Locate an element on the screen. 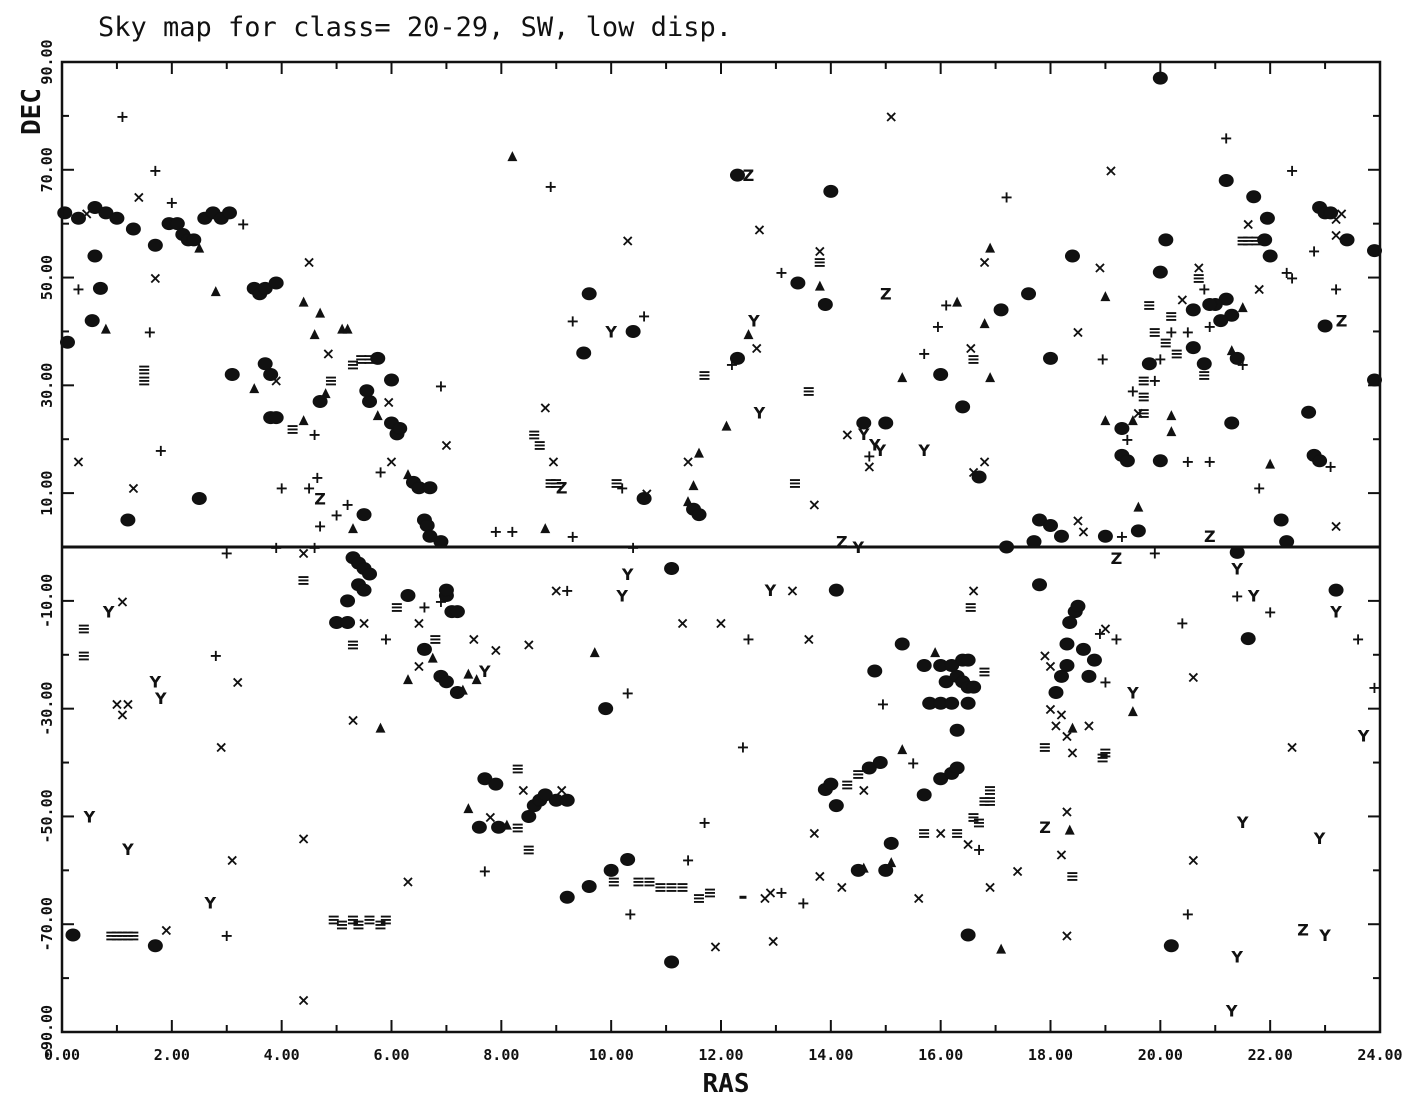 The width and height of the screenshot is (1419, 1098). x-tick-label: 18.00 is located at coordinates (1050, 1055).